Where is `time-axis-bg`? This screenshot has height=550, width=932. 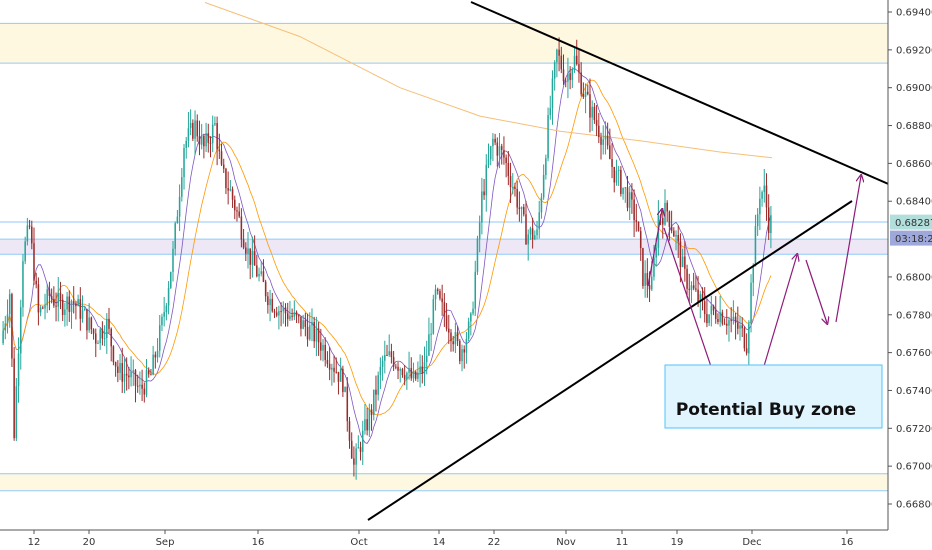
time-axis-bg is located at coordinates (466, 540).